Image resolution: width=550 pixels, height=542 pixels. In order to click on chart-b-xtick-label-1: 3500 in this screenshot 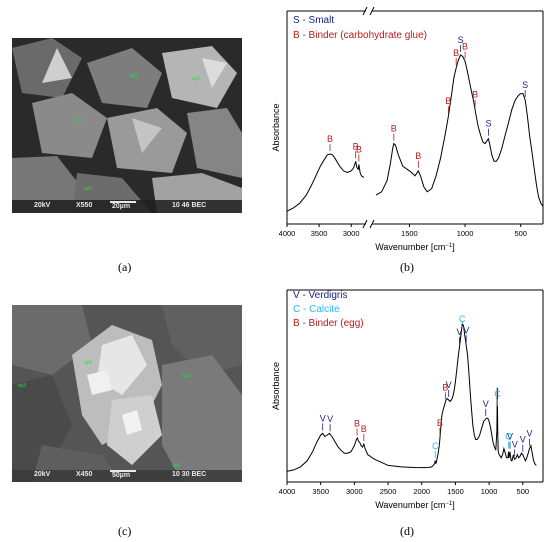, I will do `click(319, 233)`.